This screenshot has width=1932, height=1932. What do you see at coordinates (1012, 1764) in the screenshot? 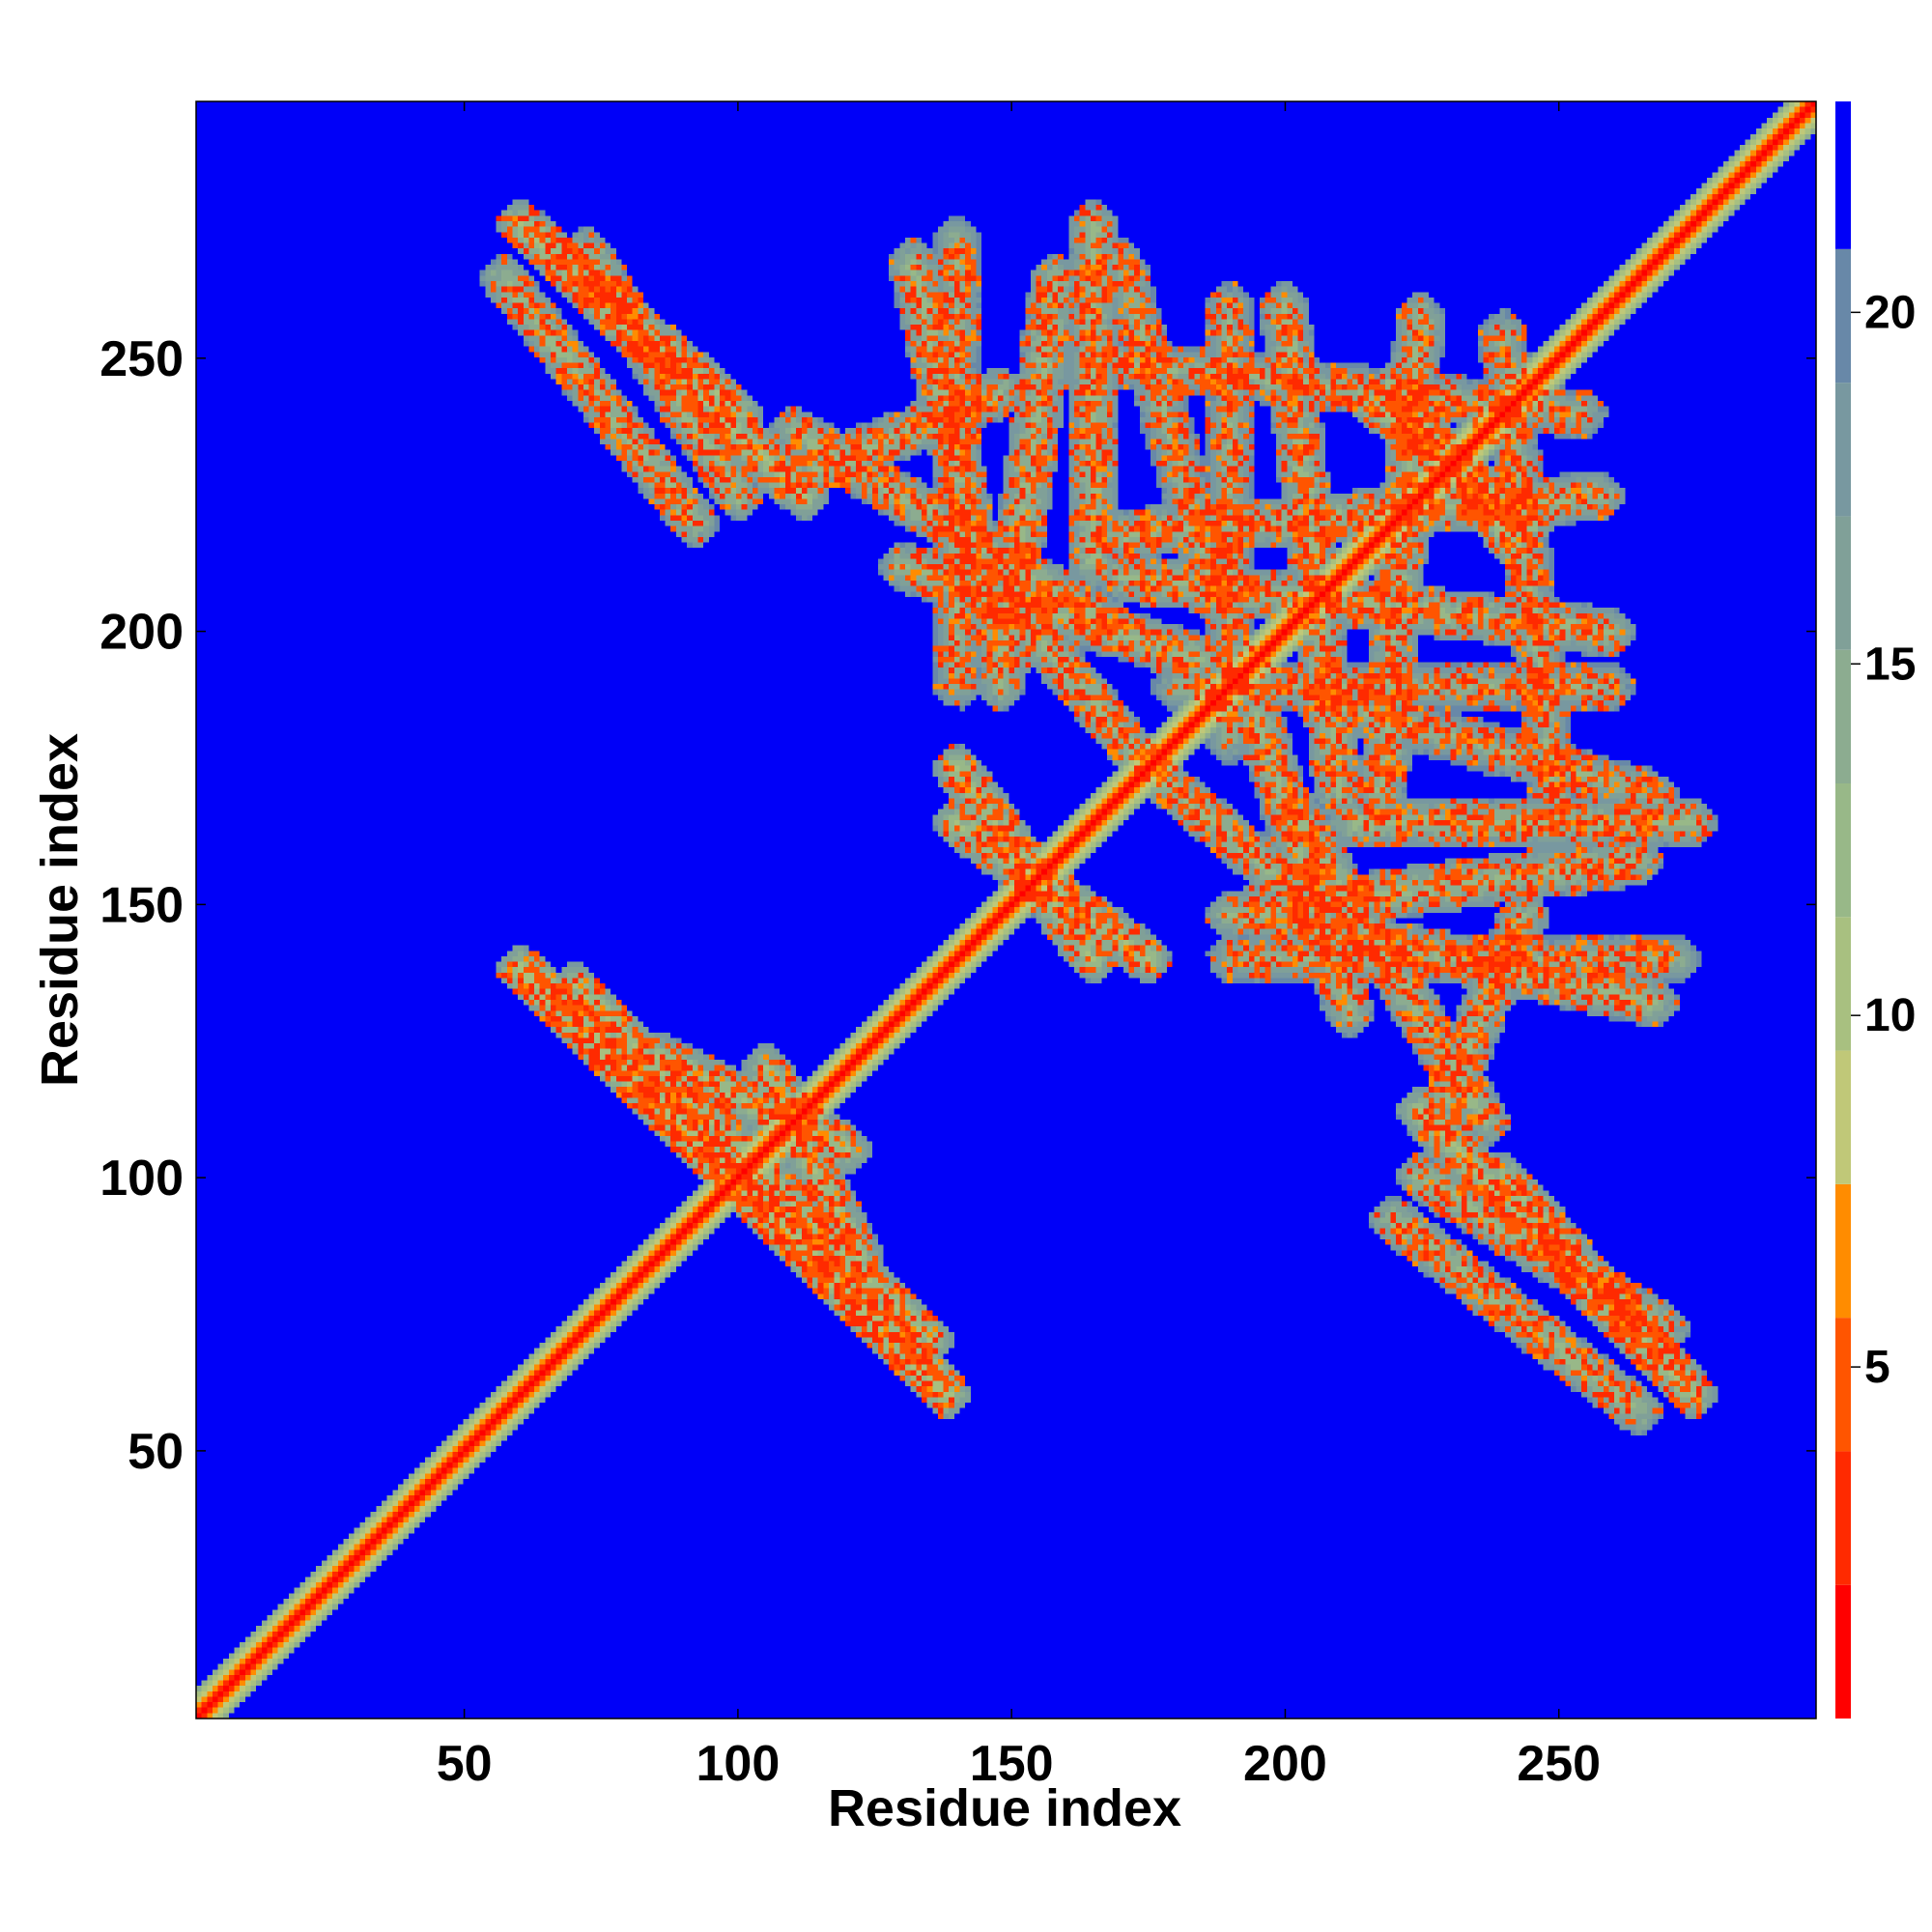
I see `x-tick-label: 150` at bounding box center [1012, 1764].